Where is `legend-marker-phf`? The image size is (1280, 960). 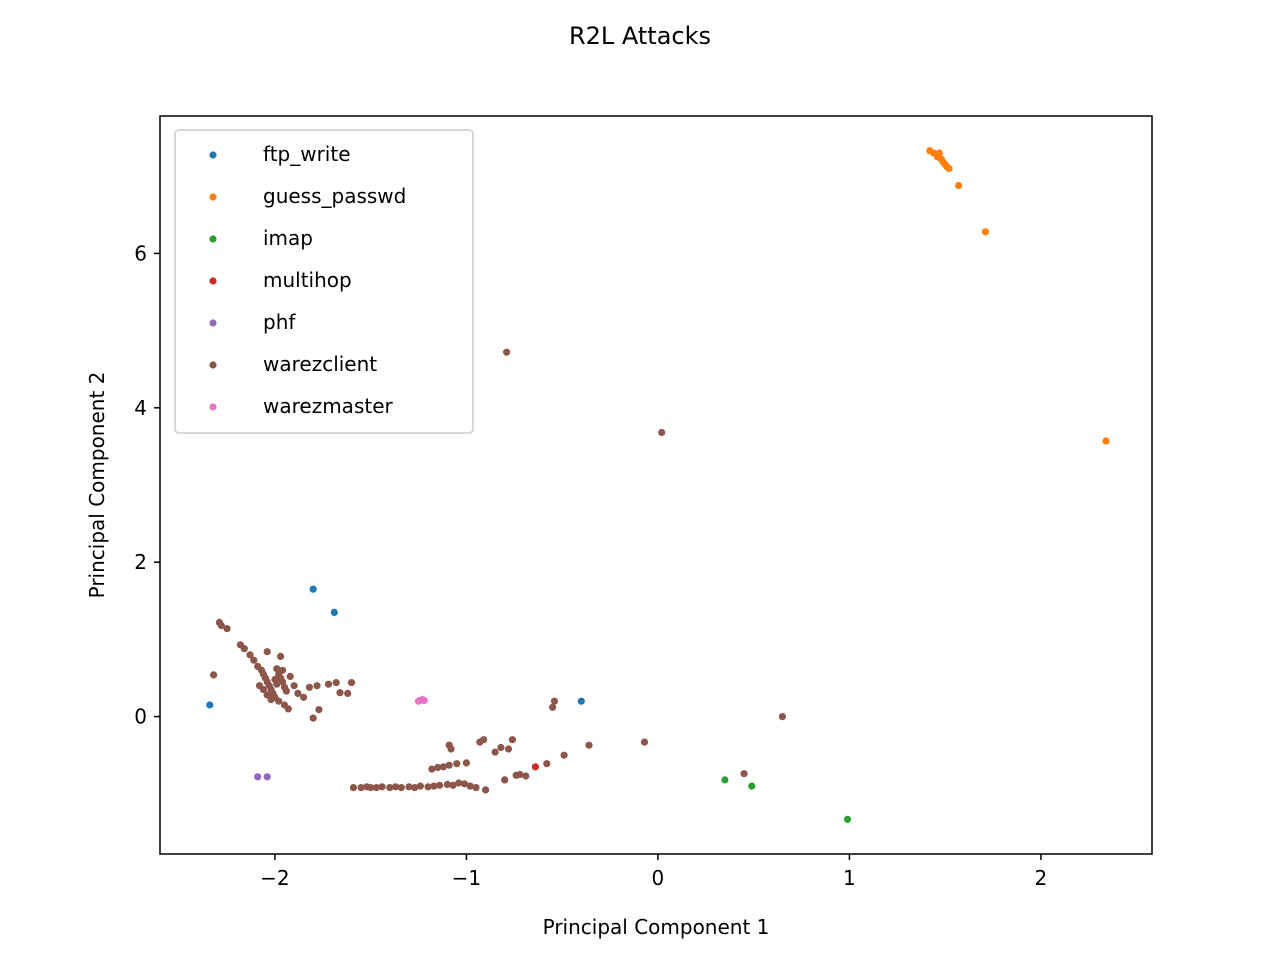 legend-marker-phf is located at coordinates (213, 323).